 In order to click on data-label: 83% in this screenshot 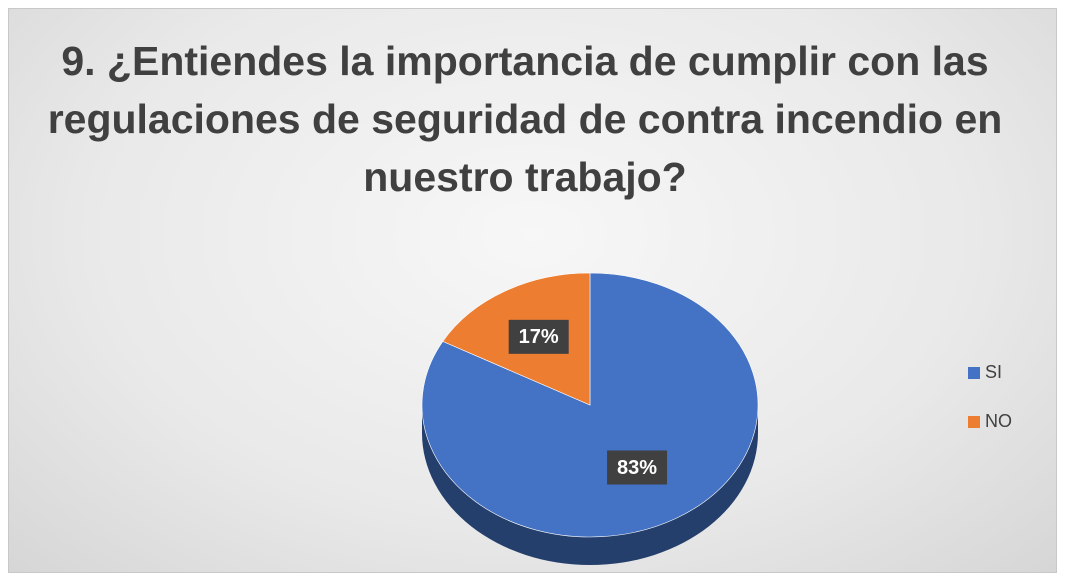, I will do `click(637, 468)`.